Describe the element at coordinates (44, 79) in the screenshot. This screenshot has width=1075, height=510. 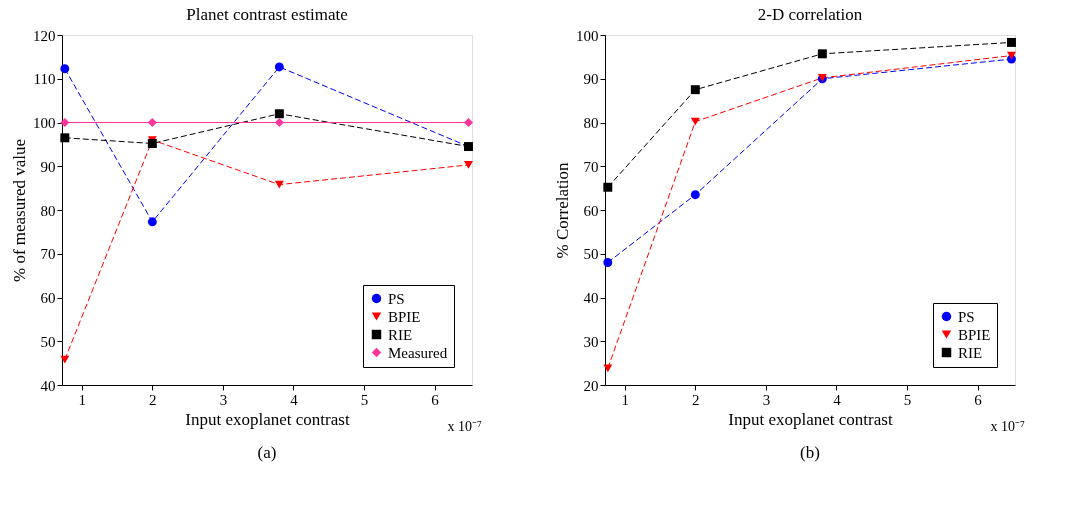
I see `y-tick-label: 110` at that location.